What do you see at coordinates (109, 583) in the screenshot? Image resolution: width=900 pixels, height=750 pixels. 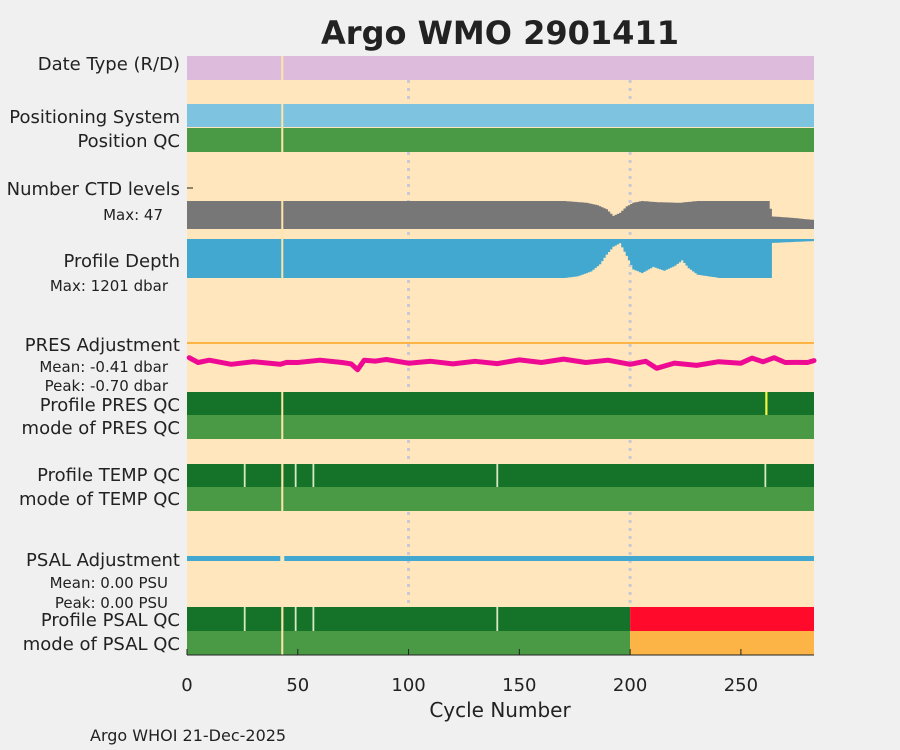 I see `stat-psal-mean: Mean: 0.00 PSU` at bounding box center [109, 583].